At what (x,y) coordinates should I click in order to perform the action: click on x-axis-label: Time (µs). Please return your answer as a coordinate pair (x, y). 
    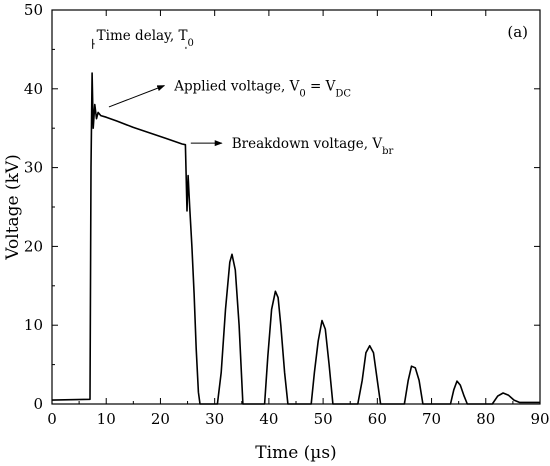
    Looking at the image, I should click on (295, 453).